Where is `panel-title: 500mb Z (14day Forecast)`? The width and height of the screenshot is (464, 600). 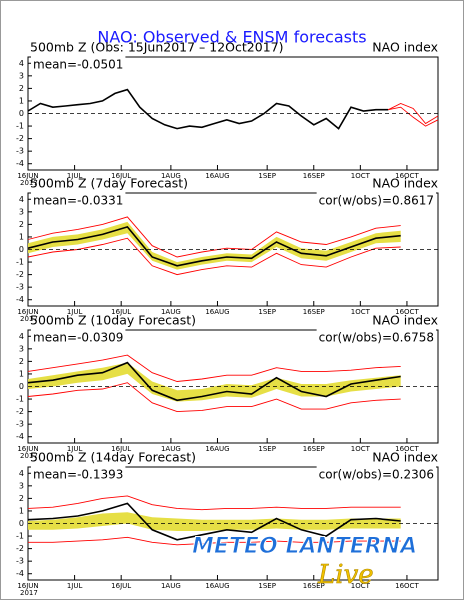
panel-title: 500mb Z (14day Forecast) is located at coordinates (113, 457).